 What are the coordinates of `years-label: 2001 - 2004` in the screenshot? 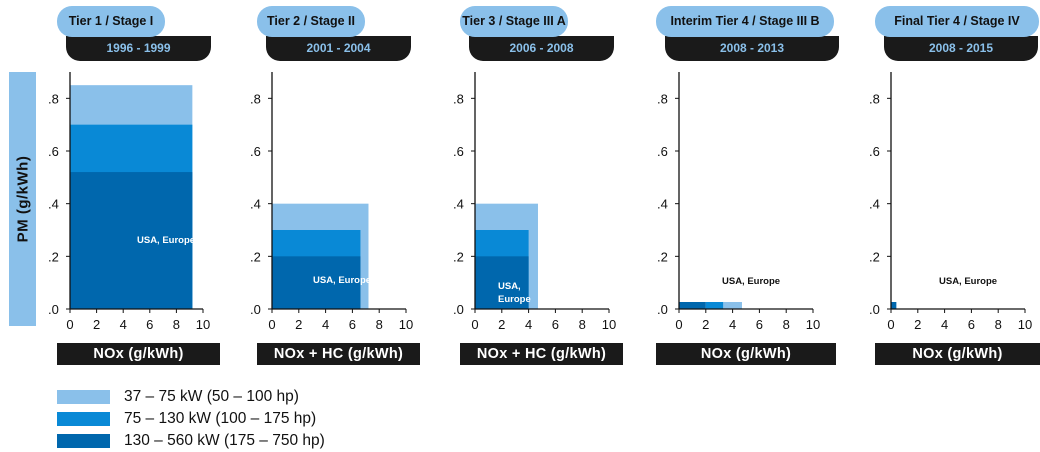 It's located at (338, 48).